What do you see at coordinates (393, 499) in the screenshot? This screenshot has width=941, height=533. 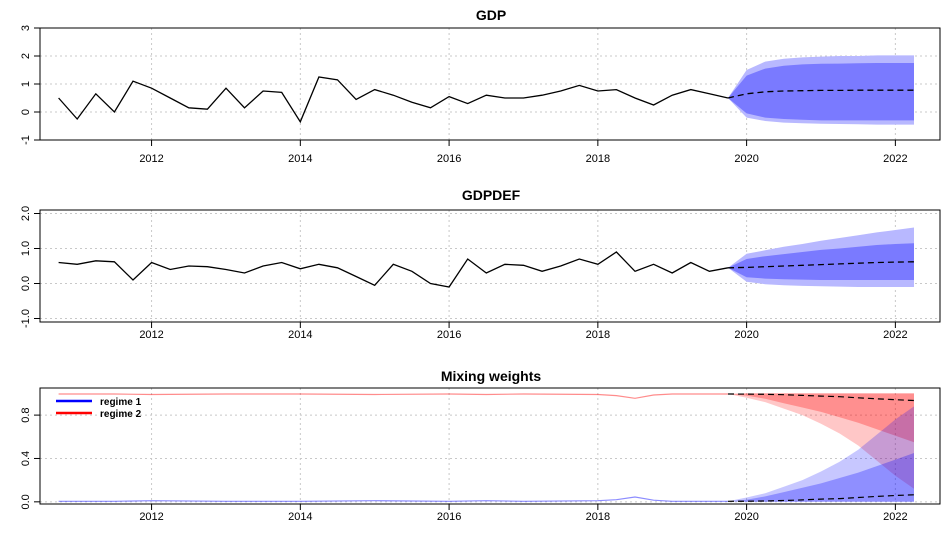 I see `regime-1-history-line` at bounding box center [393, 499].